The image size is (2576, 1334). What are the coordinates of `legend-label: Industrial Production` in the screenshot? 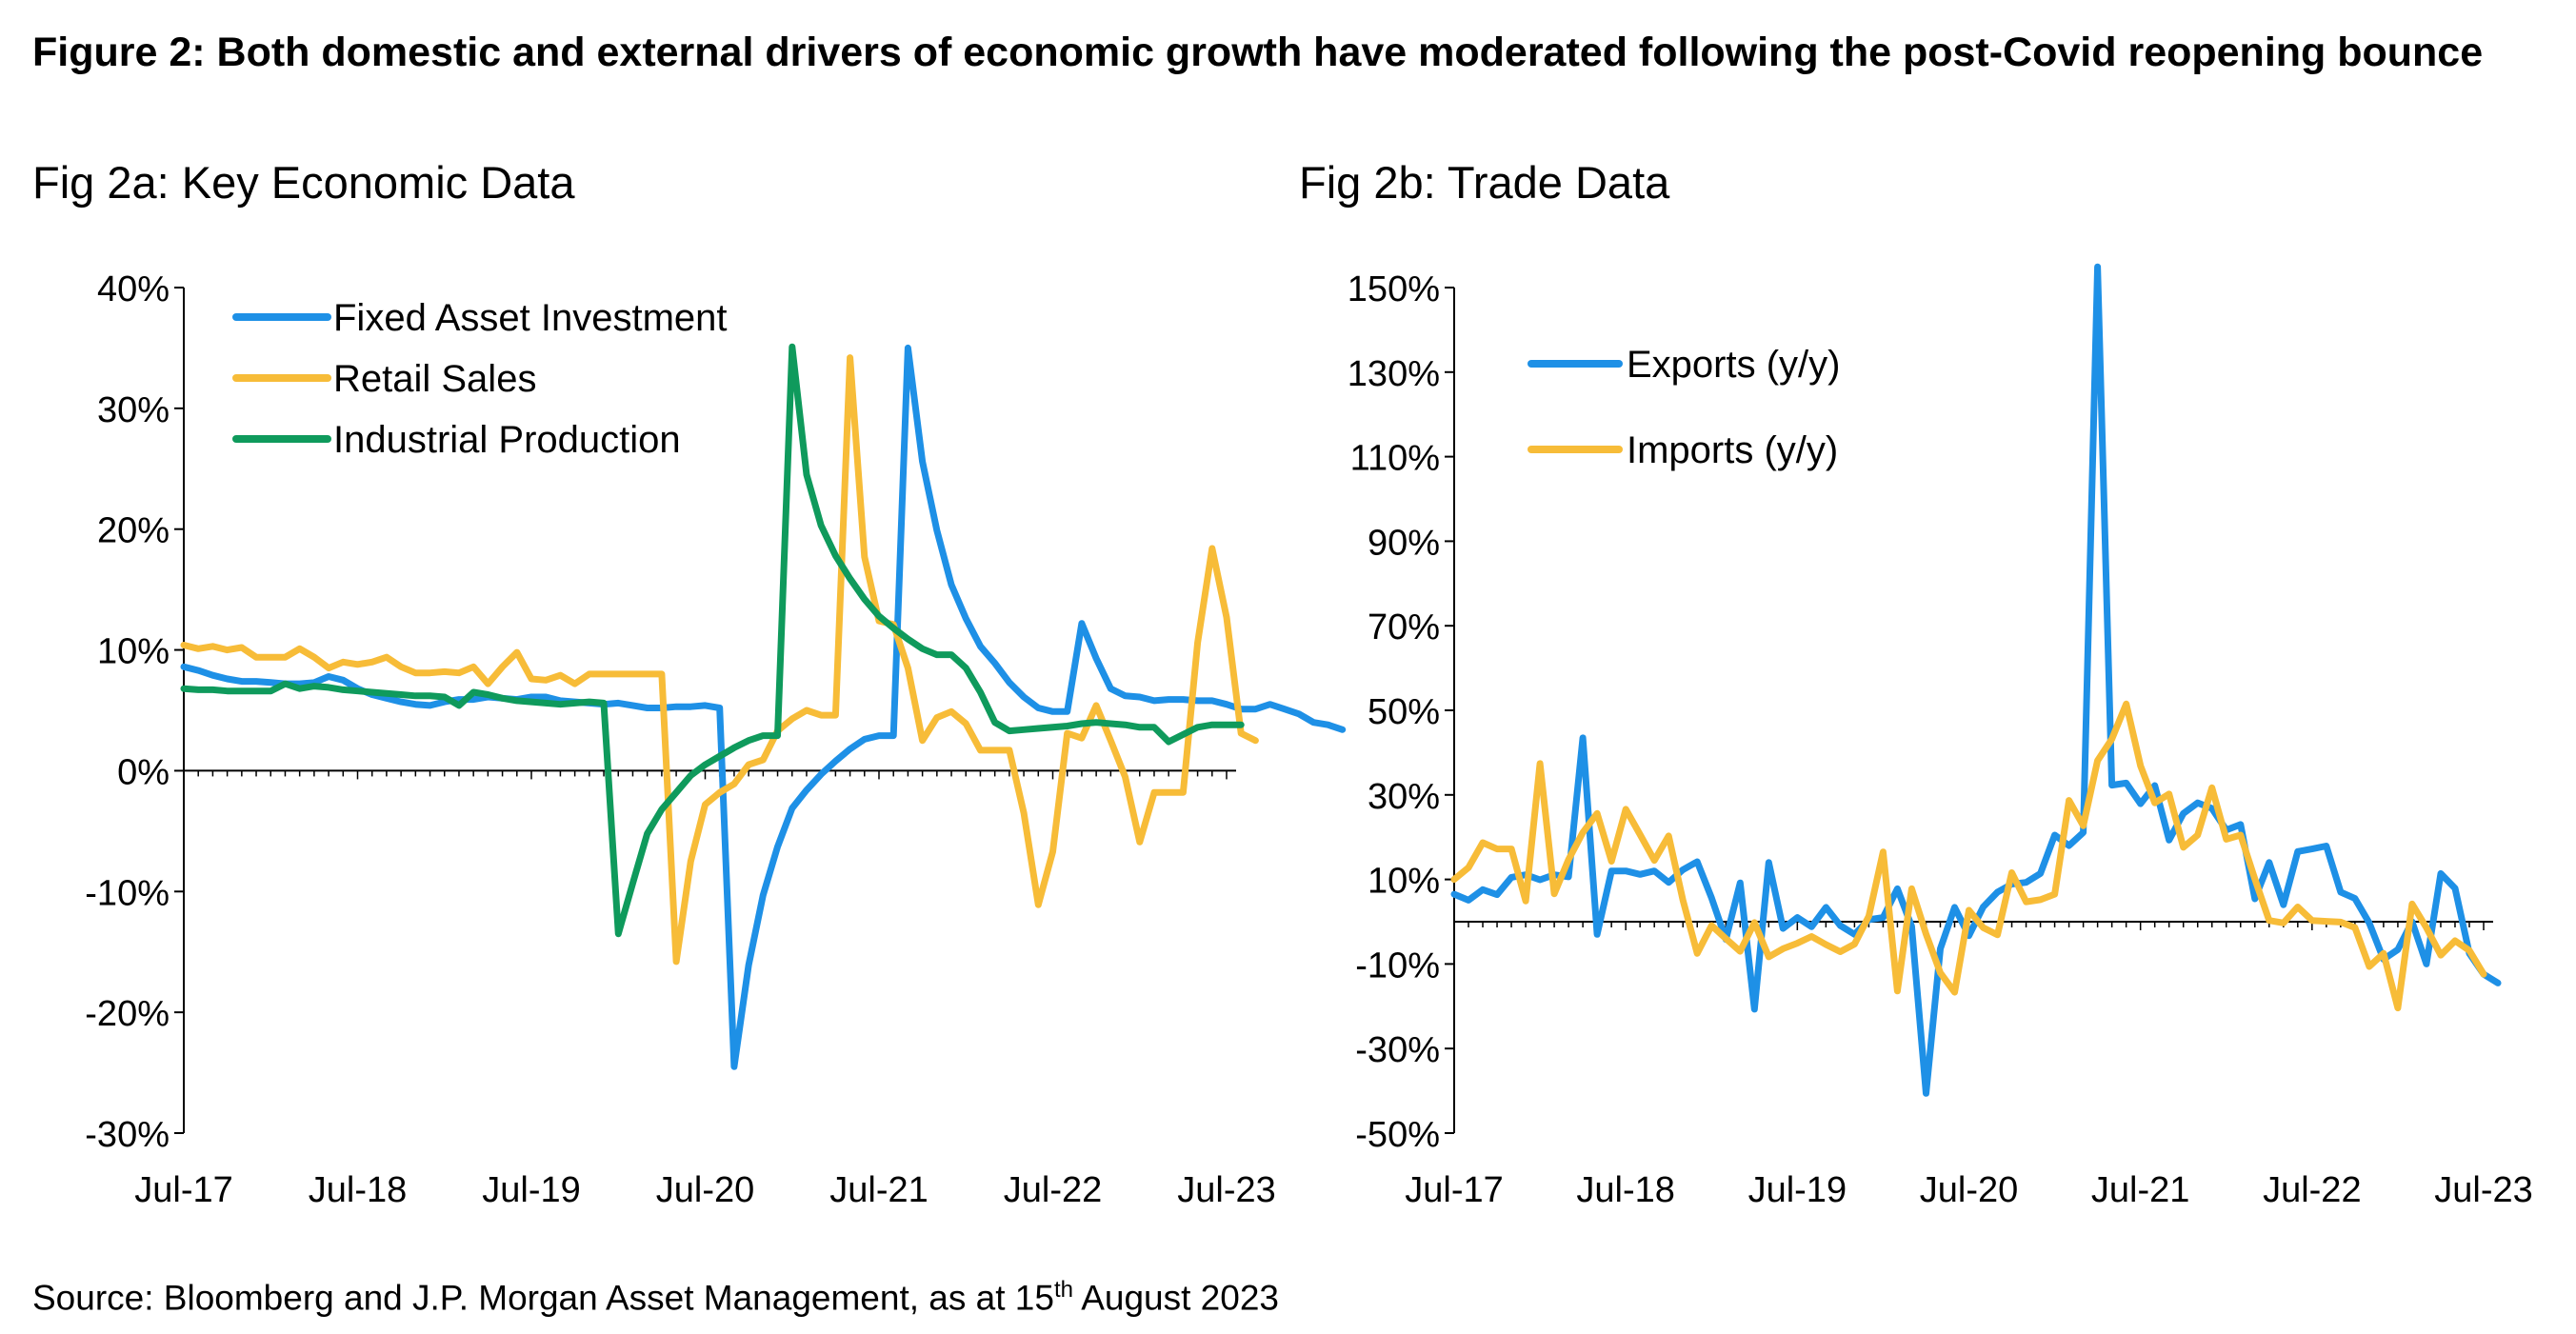 It's located at (507, 440).